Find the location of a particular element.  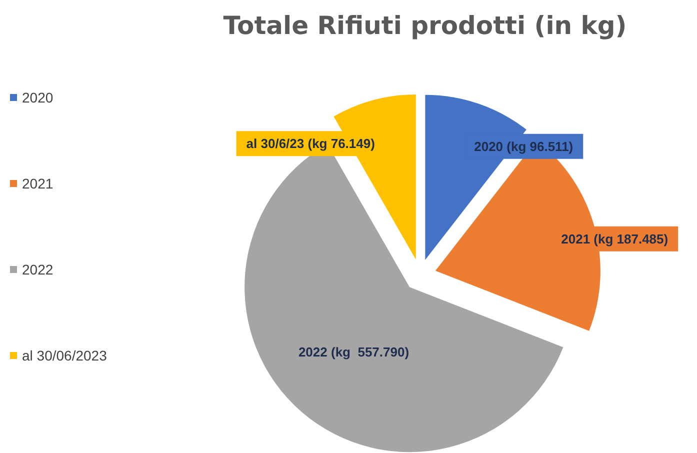

data-label: 2022 (kg 557.790) is located at coordinates (354, 352).